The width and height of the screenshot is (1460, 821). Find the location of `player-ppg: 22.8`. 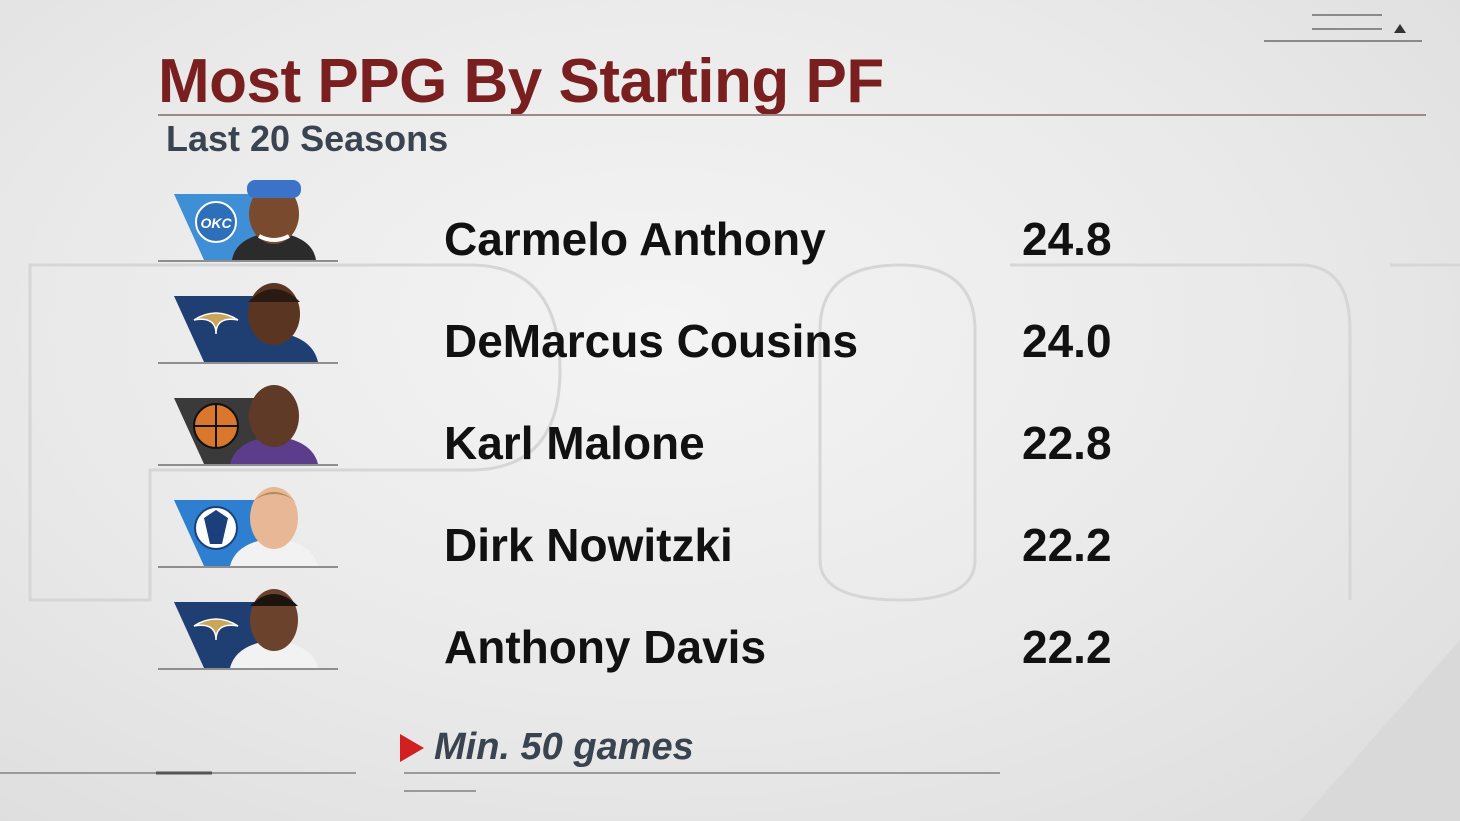

player-ppg: 22.8 is located at coordinates (1067, 443).